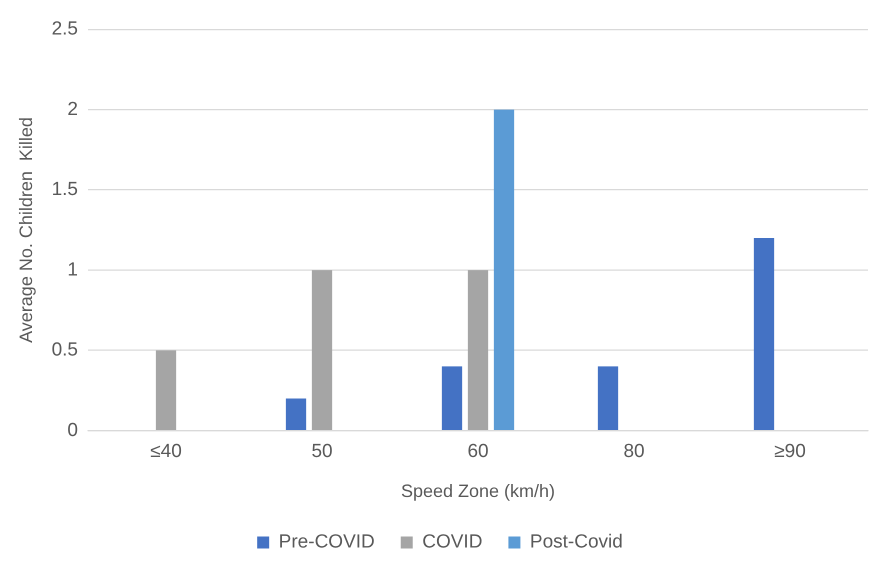  What do you see at coordinates (452, 542) in the screenshot?
I see `legend-label: COVID` at bounding box center [452, 542].